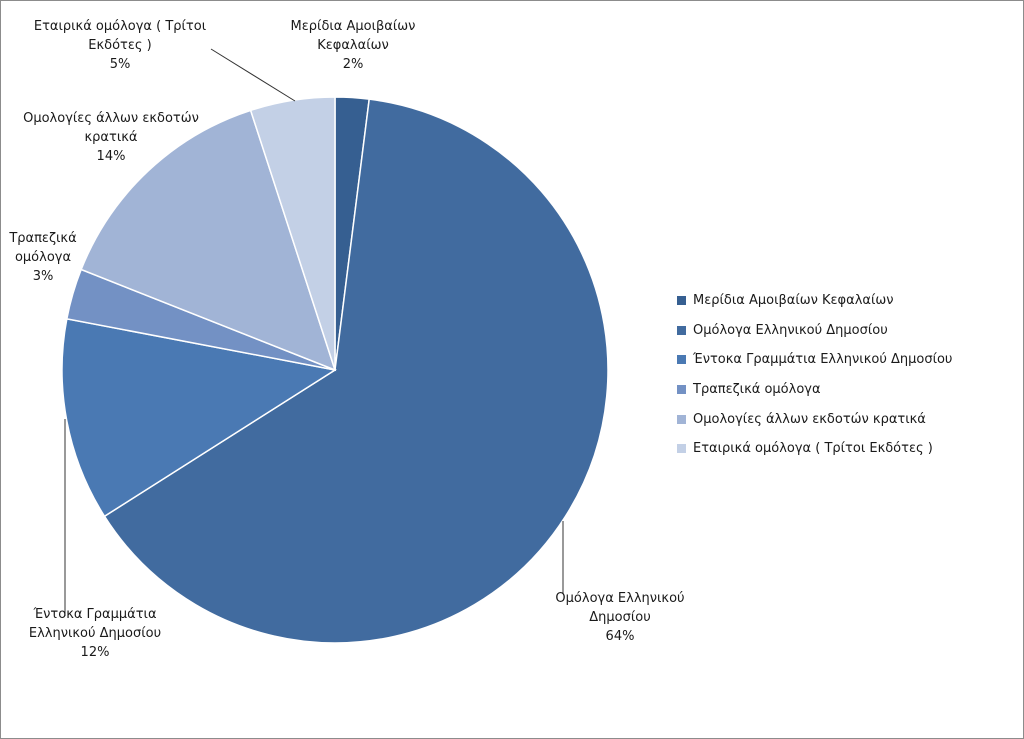 Image resolution: width=1024 pixels, height=739 pixels. What do you see at coordinates (111, 137) in the screenshot?
I see `data-label-name: κρατικά` at bounding box center [111, 137].